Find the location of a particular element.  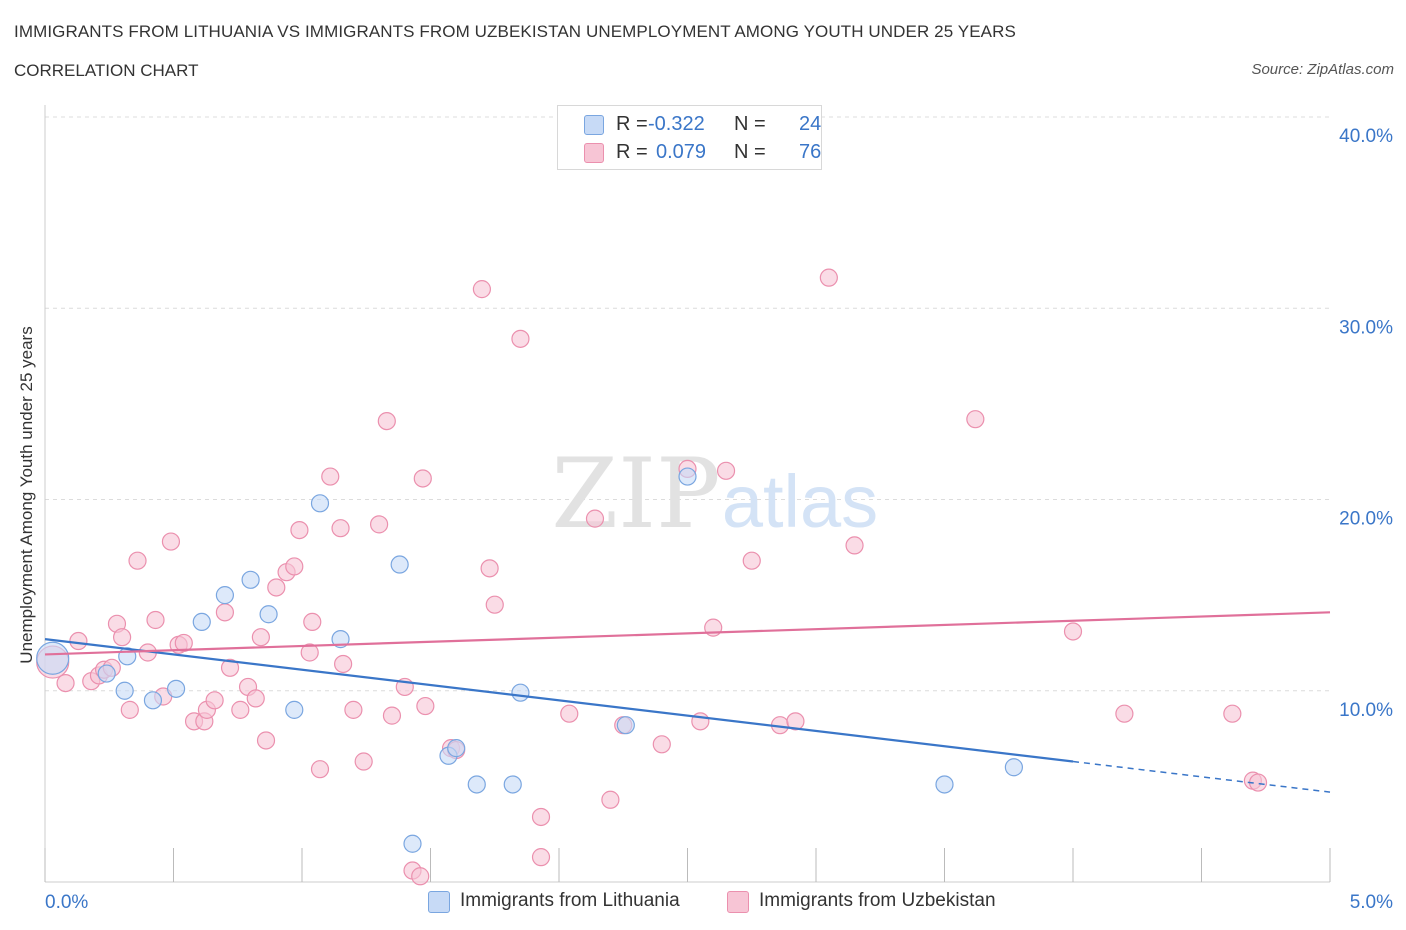

uzbekistan-legend-label: Immigrants from Uzbekistan is located at coordinates (877, 900).